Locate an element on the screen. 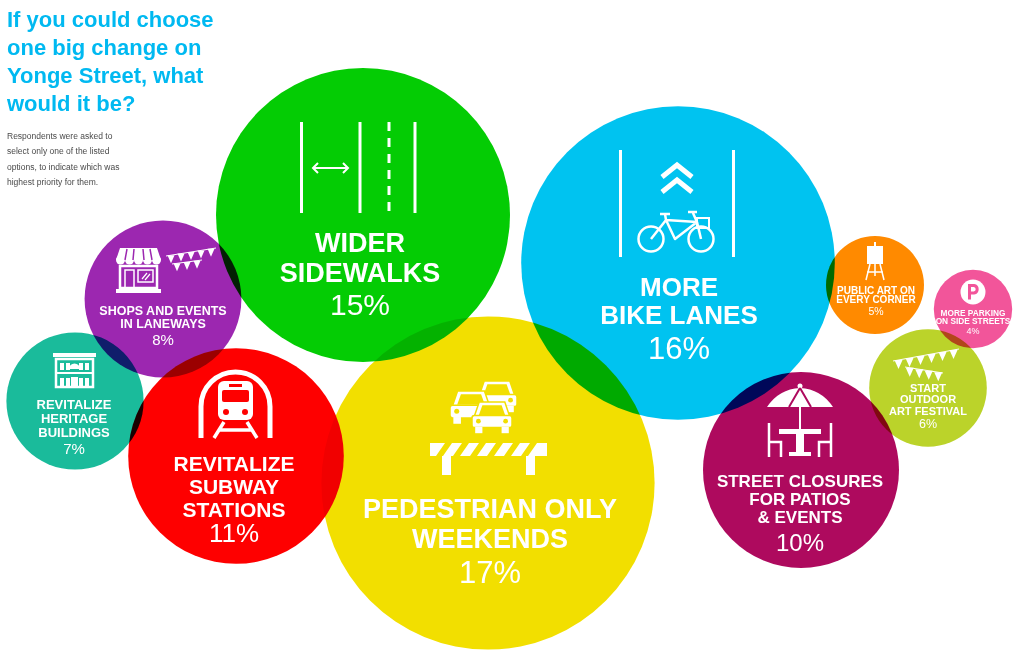 This screenshot has width=1024, height=659. data-label: 6% is located at coordinates (928, 423).